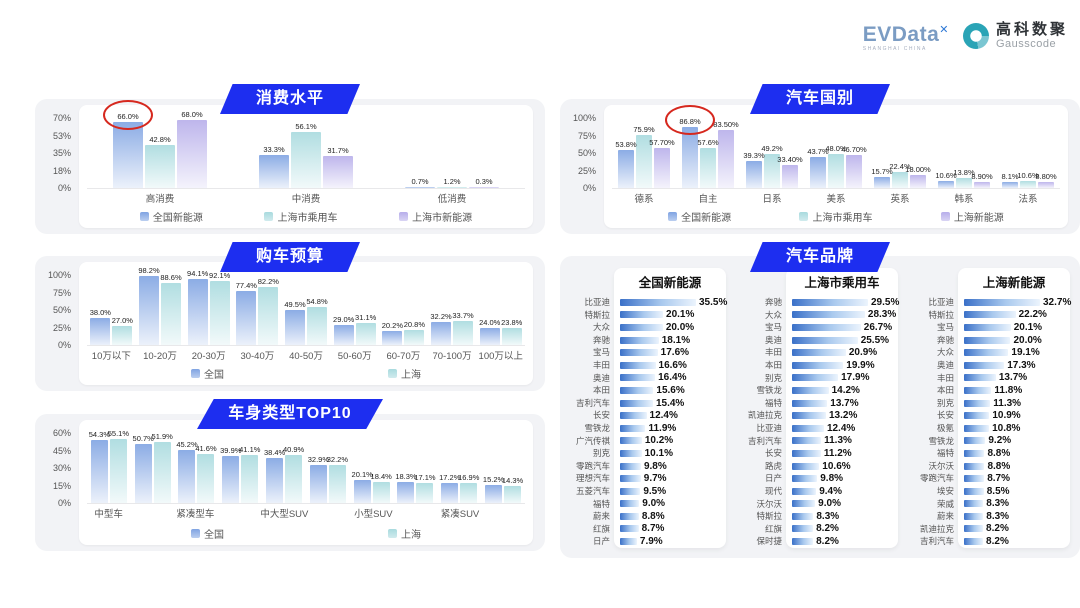 The width and height of the screenshot is (1080, 608). I want to click on x-category-label: 100万以上, so click(500, 356).